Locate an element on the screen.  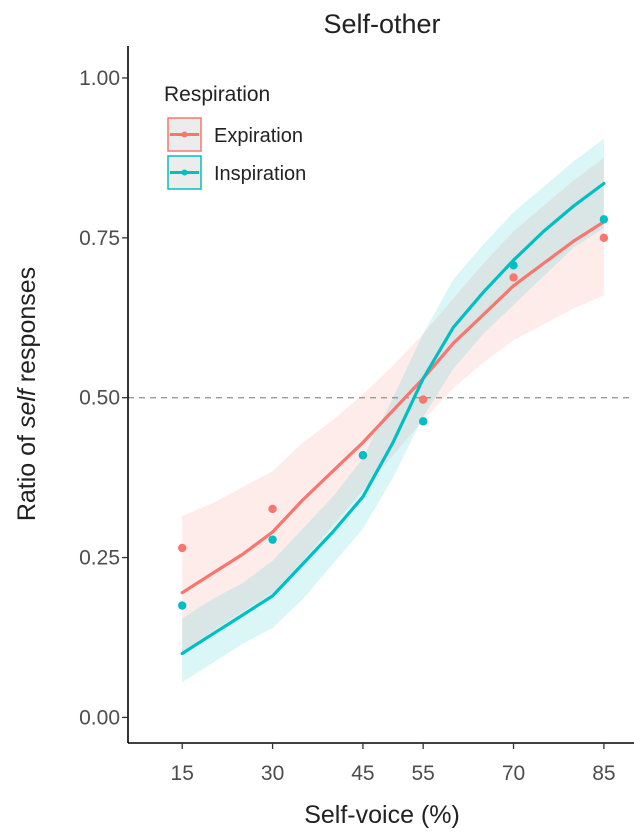
y-axis-label-italic: self is located at coordinates (27, 407).